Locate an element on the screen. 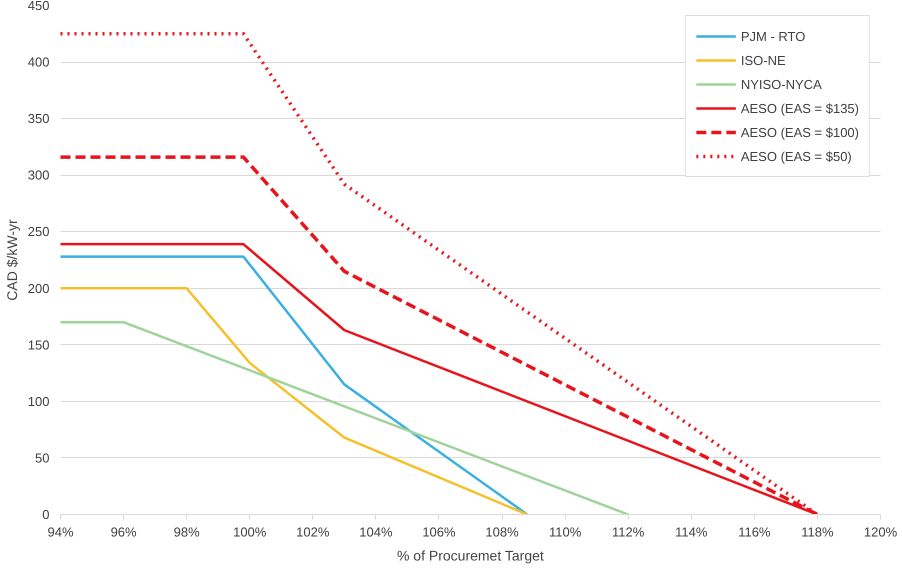 The width and height of the screenshot is (902, 569). y-tick-label: 50 is located at coordinates (42, 458).